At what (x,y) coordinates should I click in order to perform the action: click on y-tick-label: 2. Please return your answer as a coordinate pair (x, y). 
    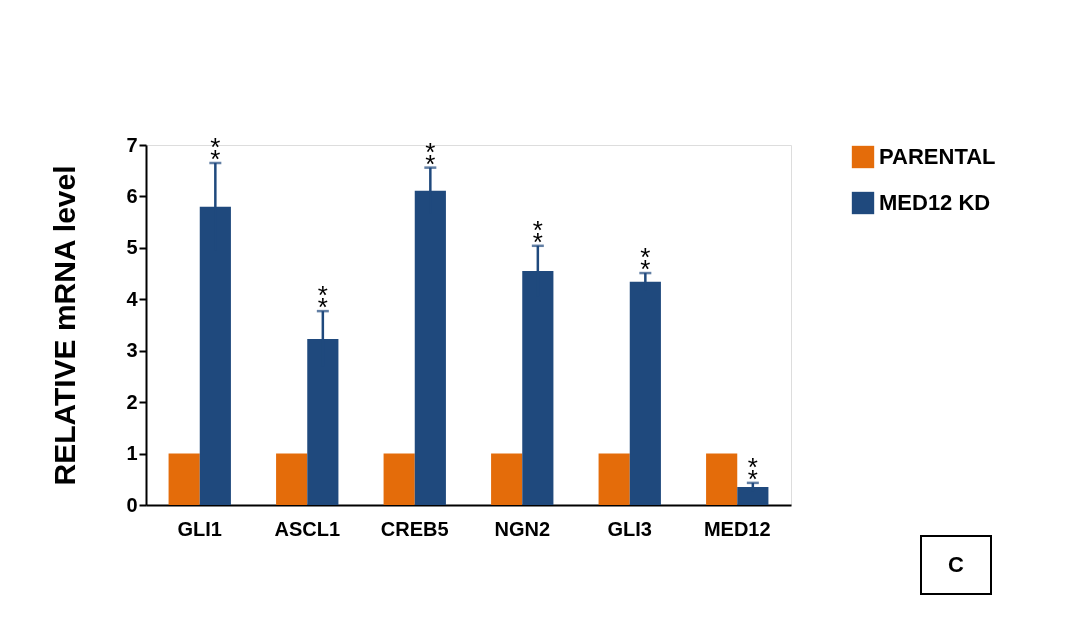
    Looking at the image, I should click on (132, 401).